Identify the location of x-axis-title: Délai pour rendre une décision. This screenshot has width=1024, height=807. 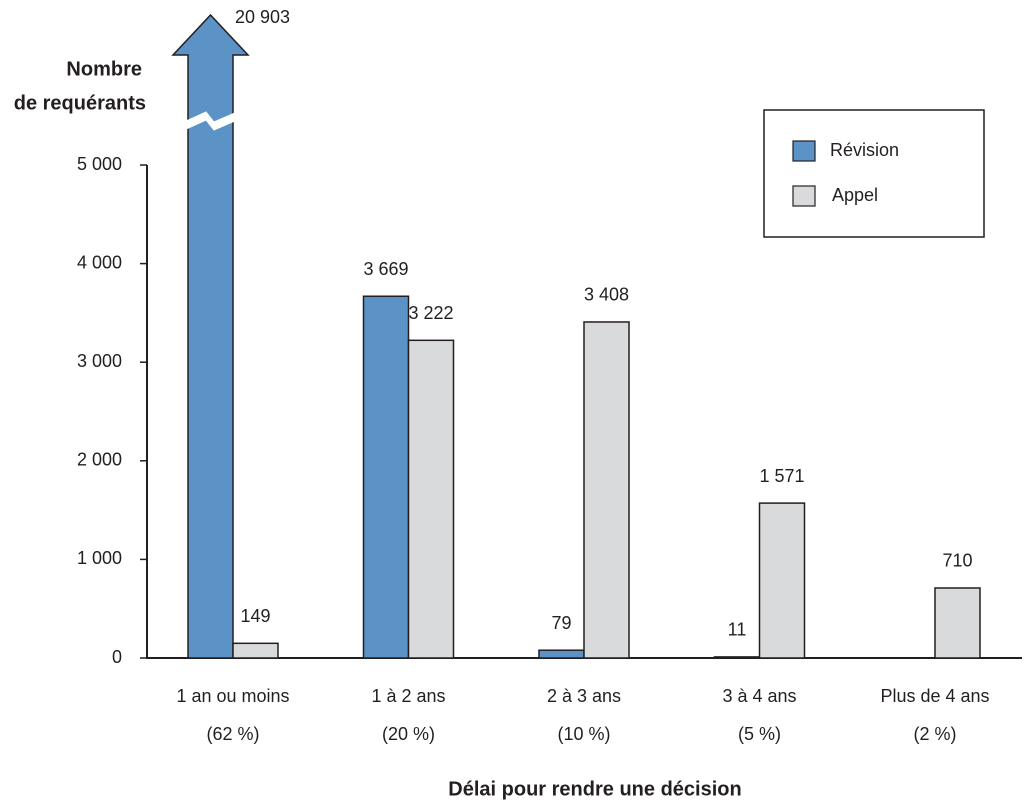
(594, 789).